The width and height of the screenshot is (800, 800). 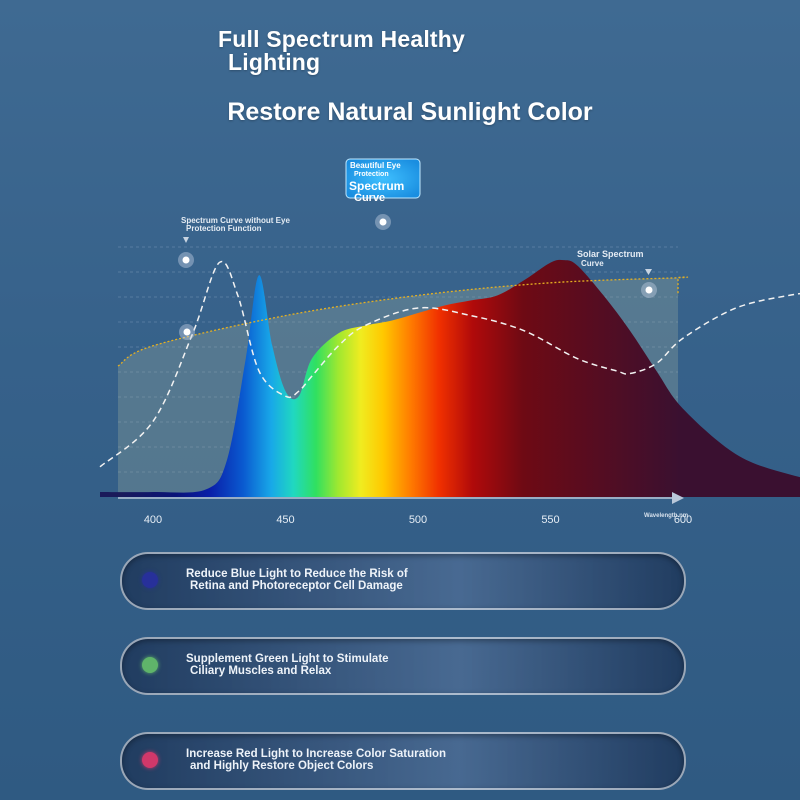 What do you see at coordinates (614, 262) in the screenshot?
I see `annotation-solar: Solar Spectrum Curve` at bounding box center [614, 262].